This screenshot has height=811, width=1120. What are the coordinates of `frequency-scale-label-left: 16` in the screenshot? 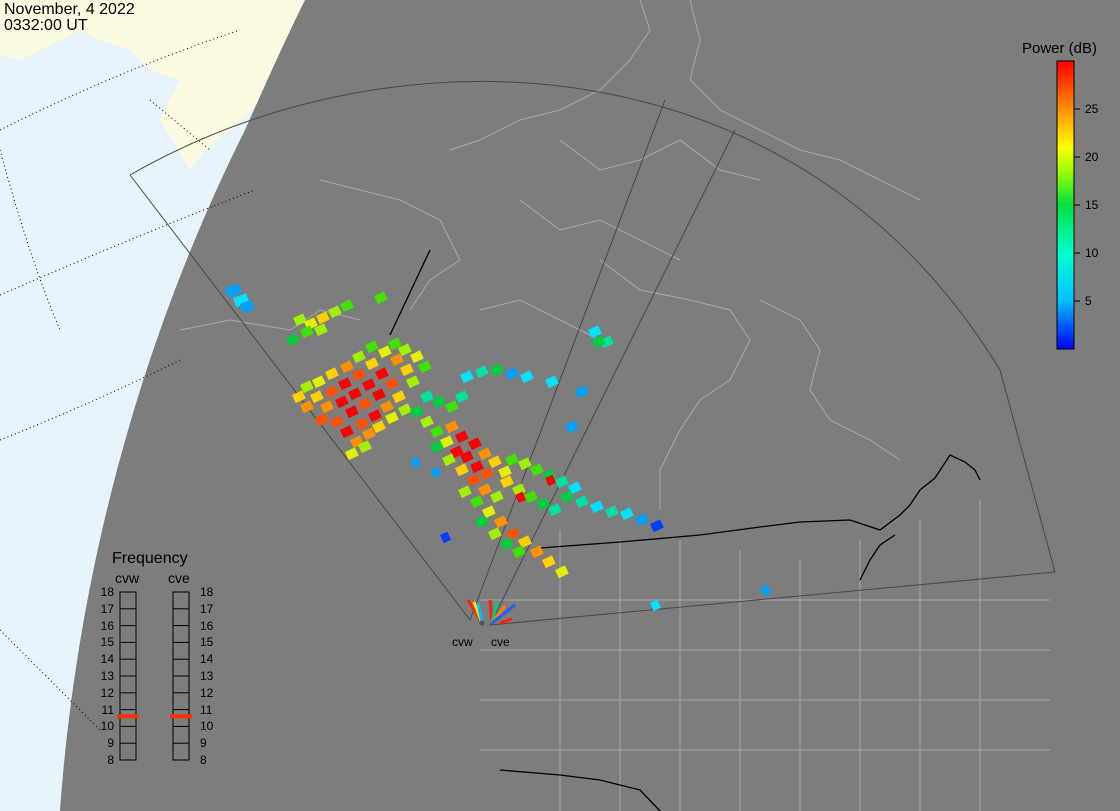 It's located at (107, 625).